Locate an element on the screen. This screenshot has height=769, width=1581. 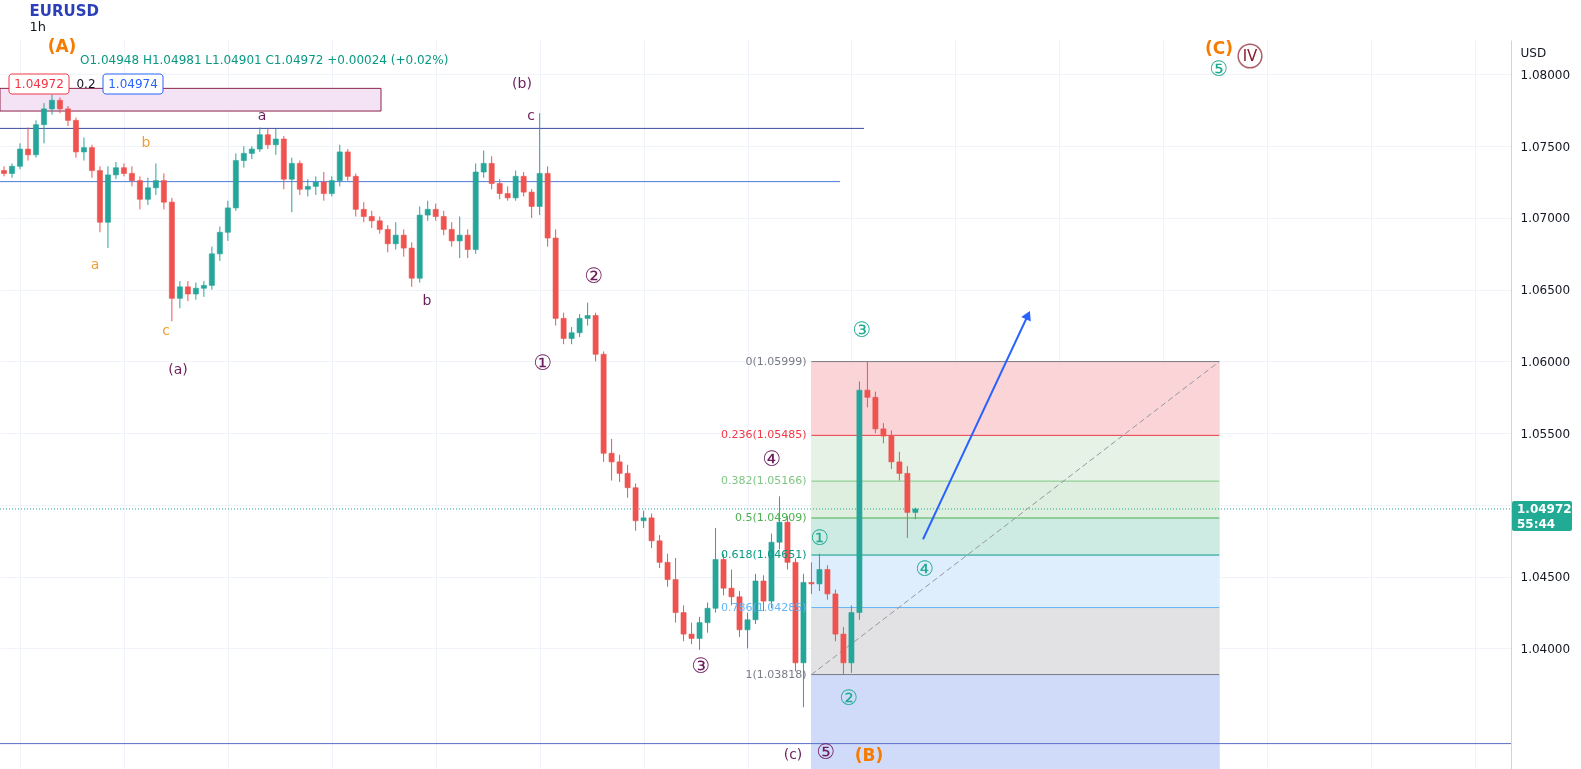
annotation: (c) is located at coordinates (793, 754).